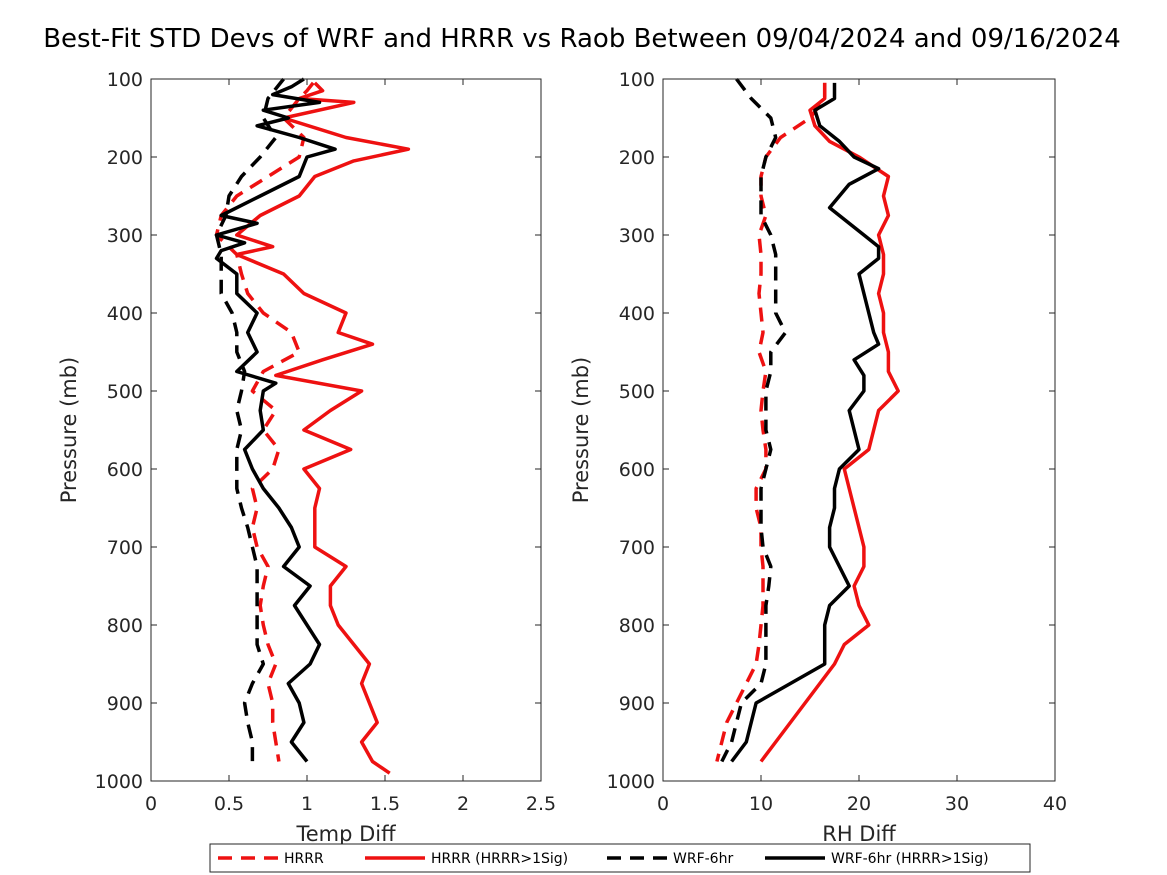  What do you see at coordinates (345, 834) in the screenshot?
I see `x-axis-label: Temp Diff` at bounding box center [345, 834].